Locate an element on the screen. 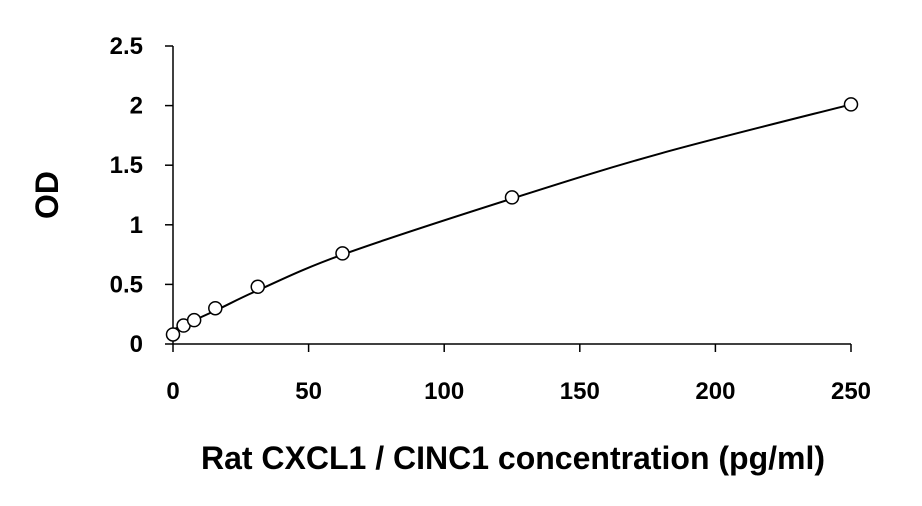 The image size is (922, 506). y-tick-label: 1 is located at coordinates (136, 225).